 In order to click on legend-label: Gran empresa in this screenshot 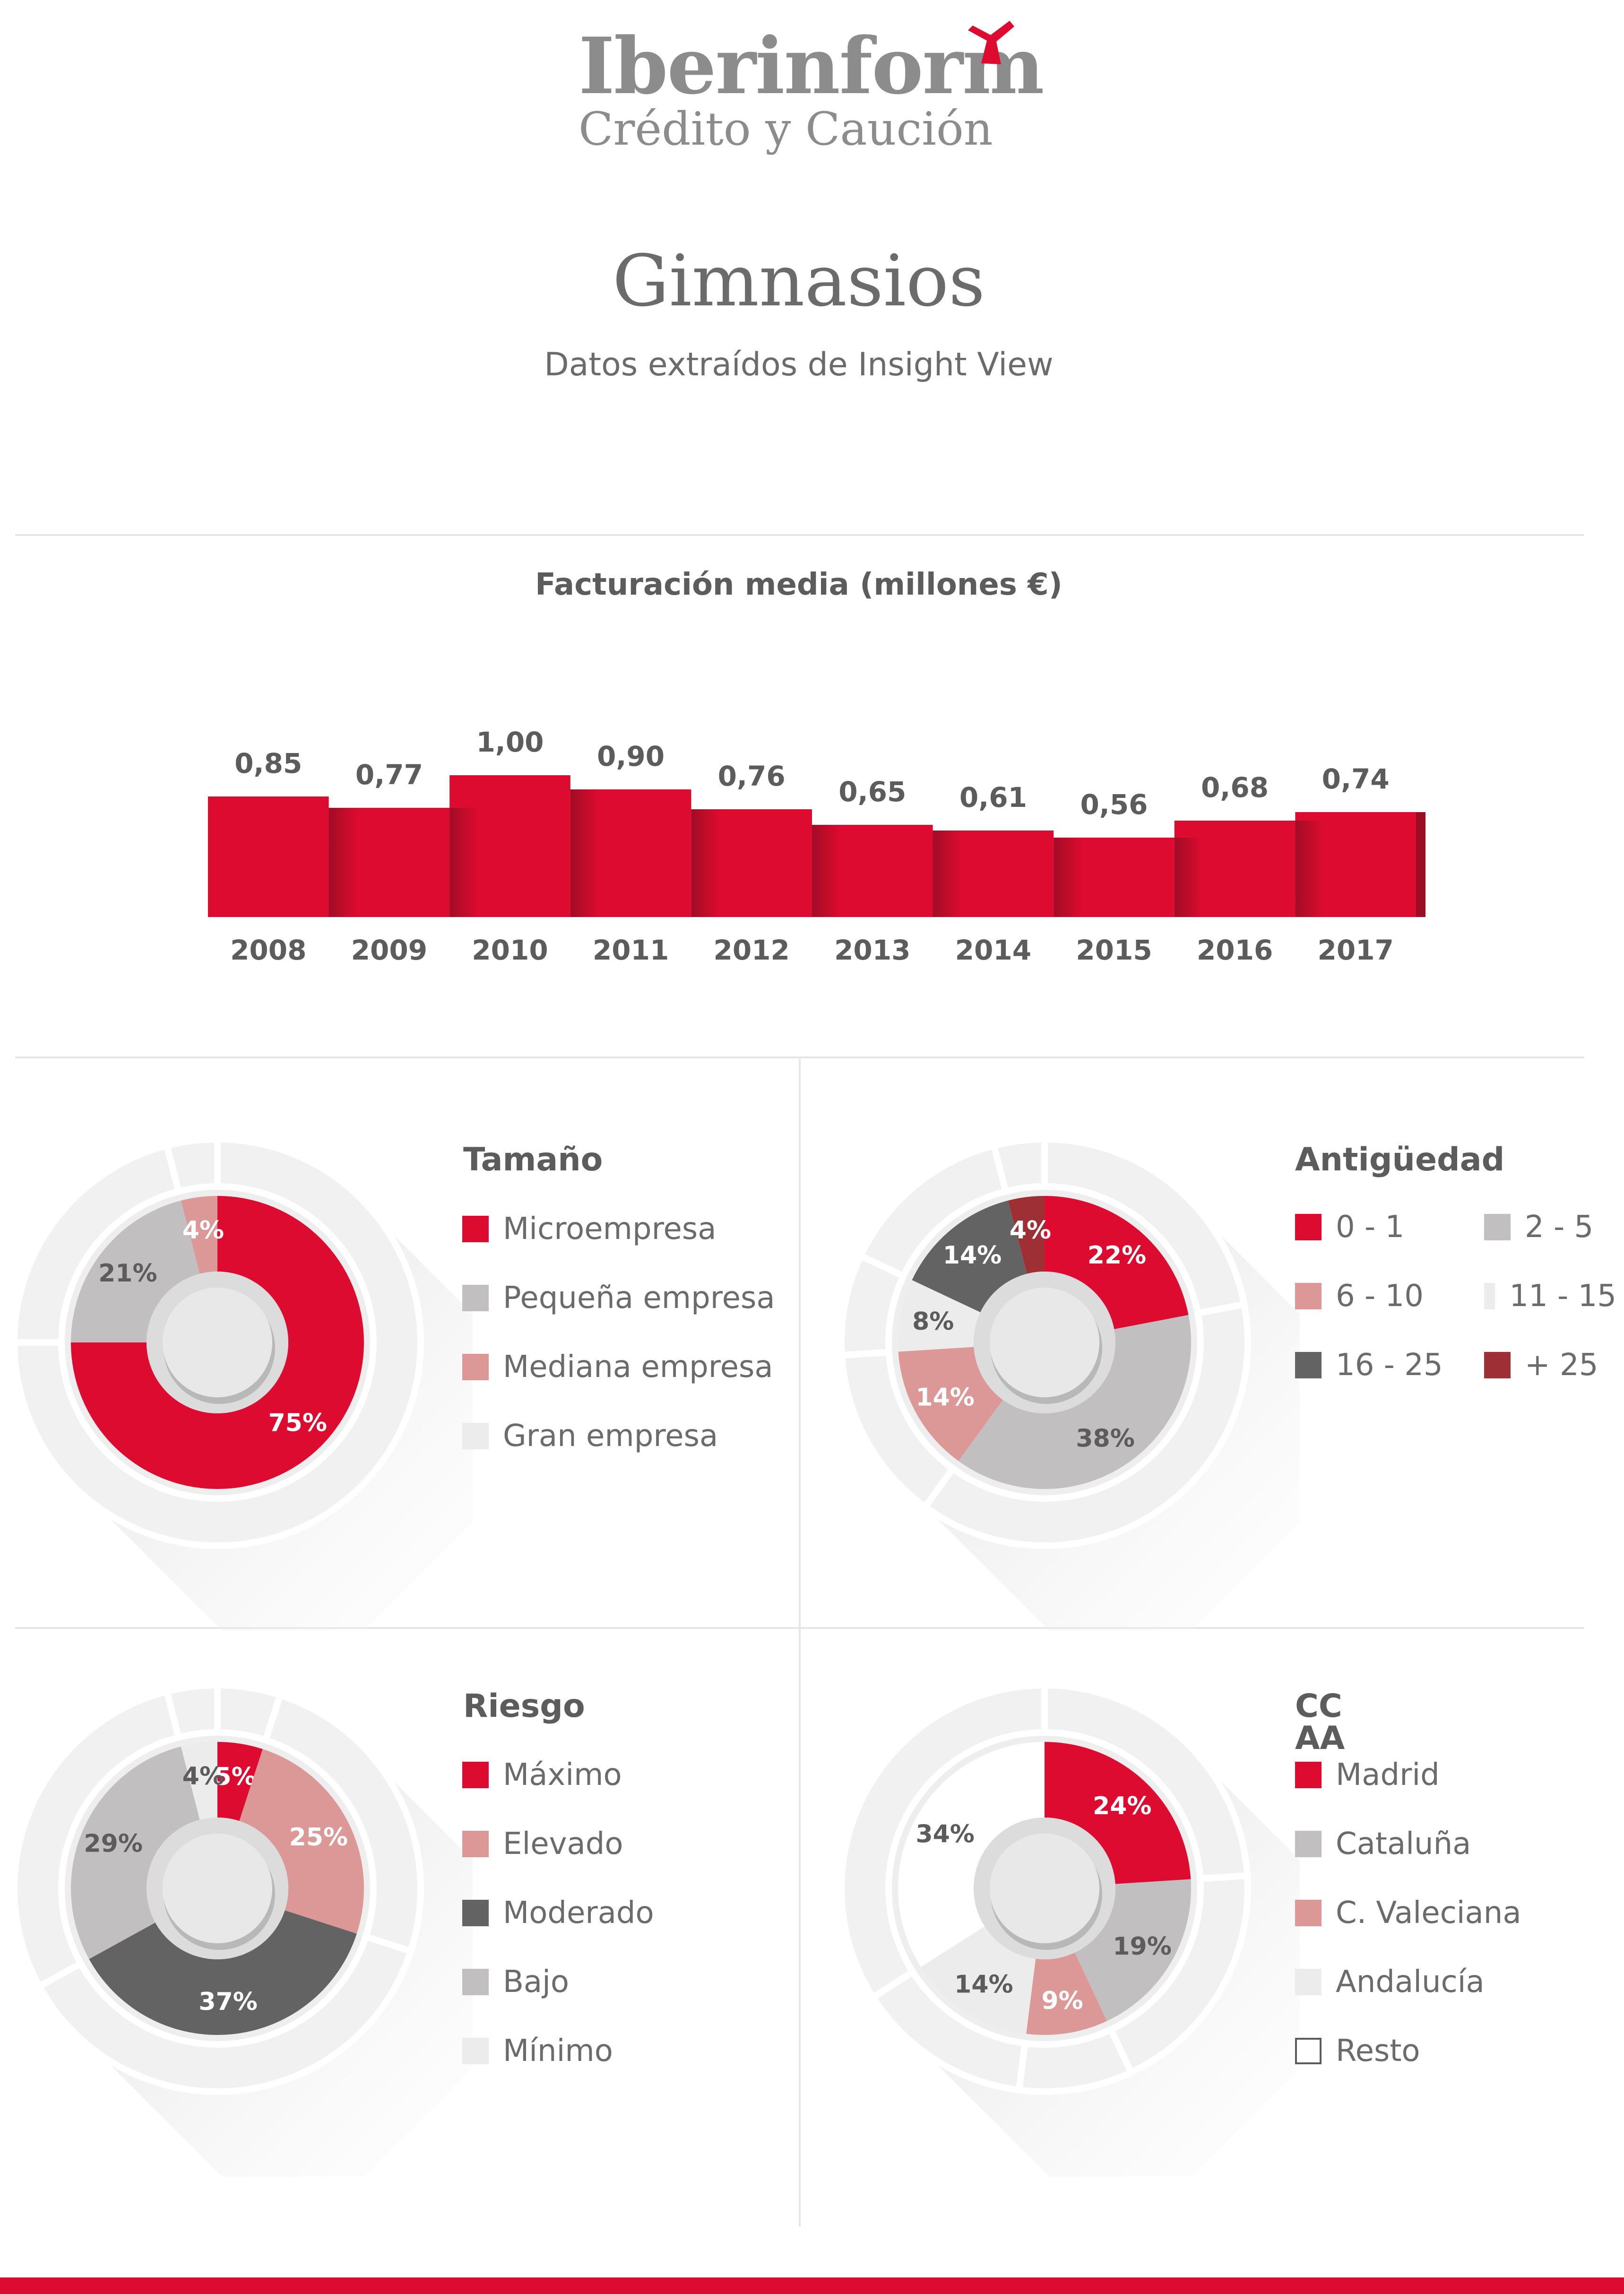, I will do `click(610, 1436)`.